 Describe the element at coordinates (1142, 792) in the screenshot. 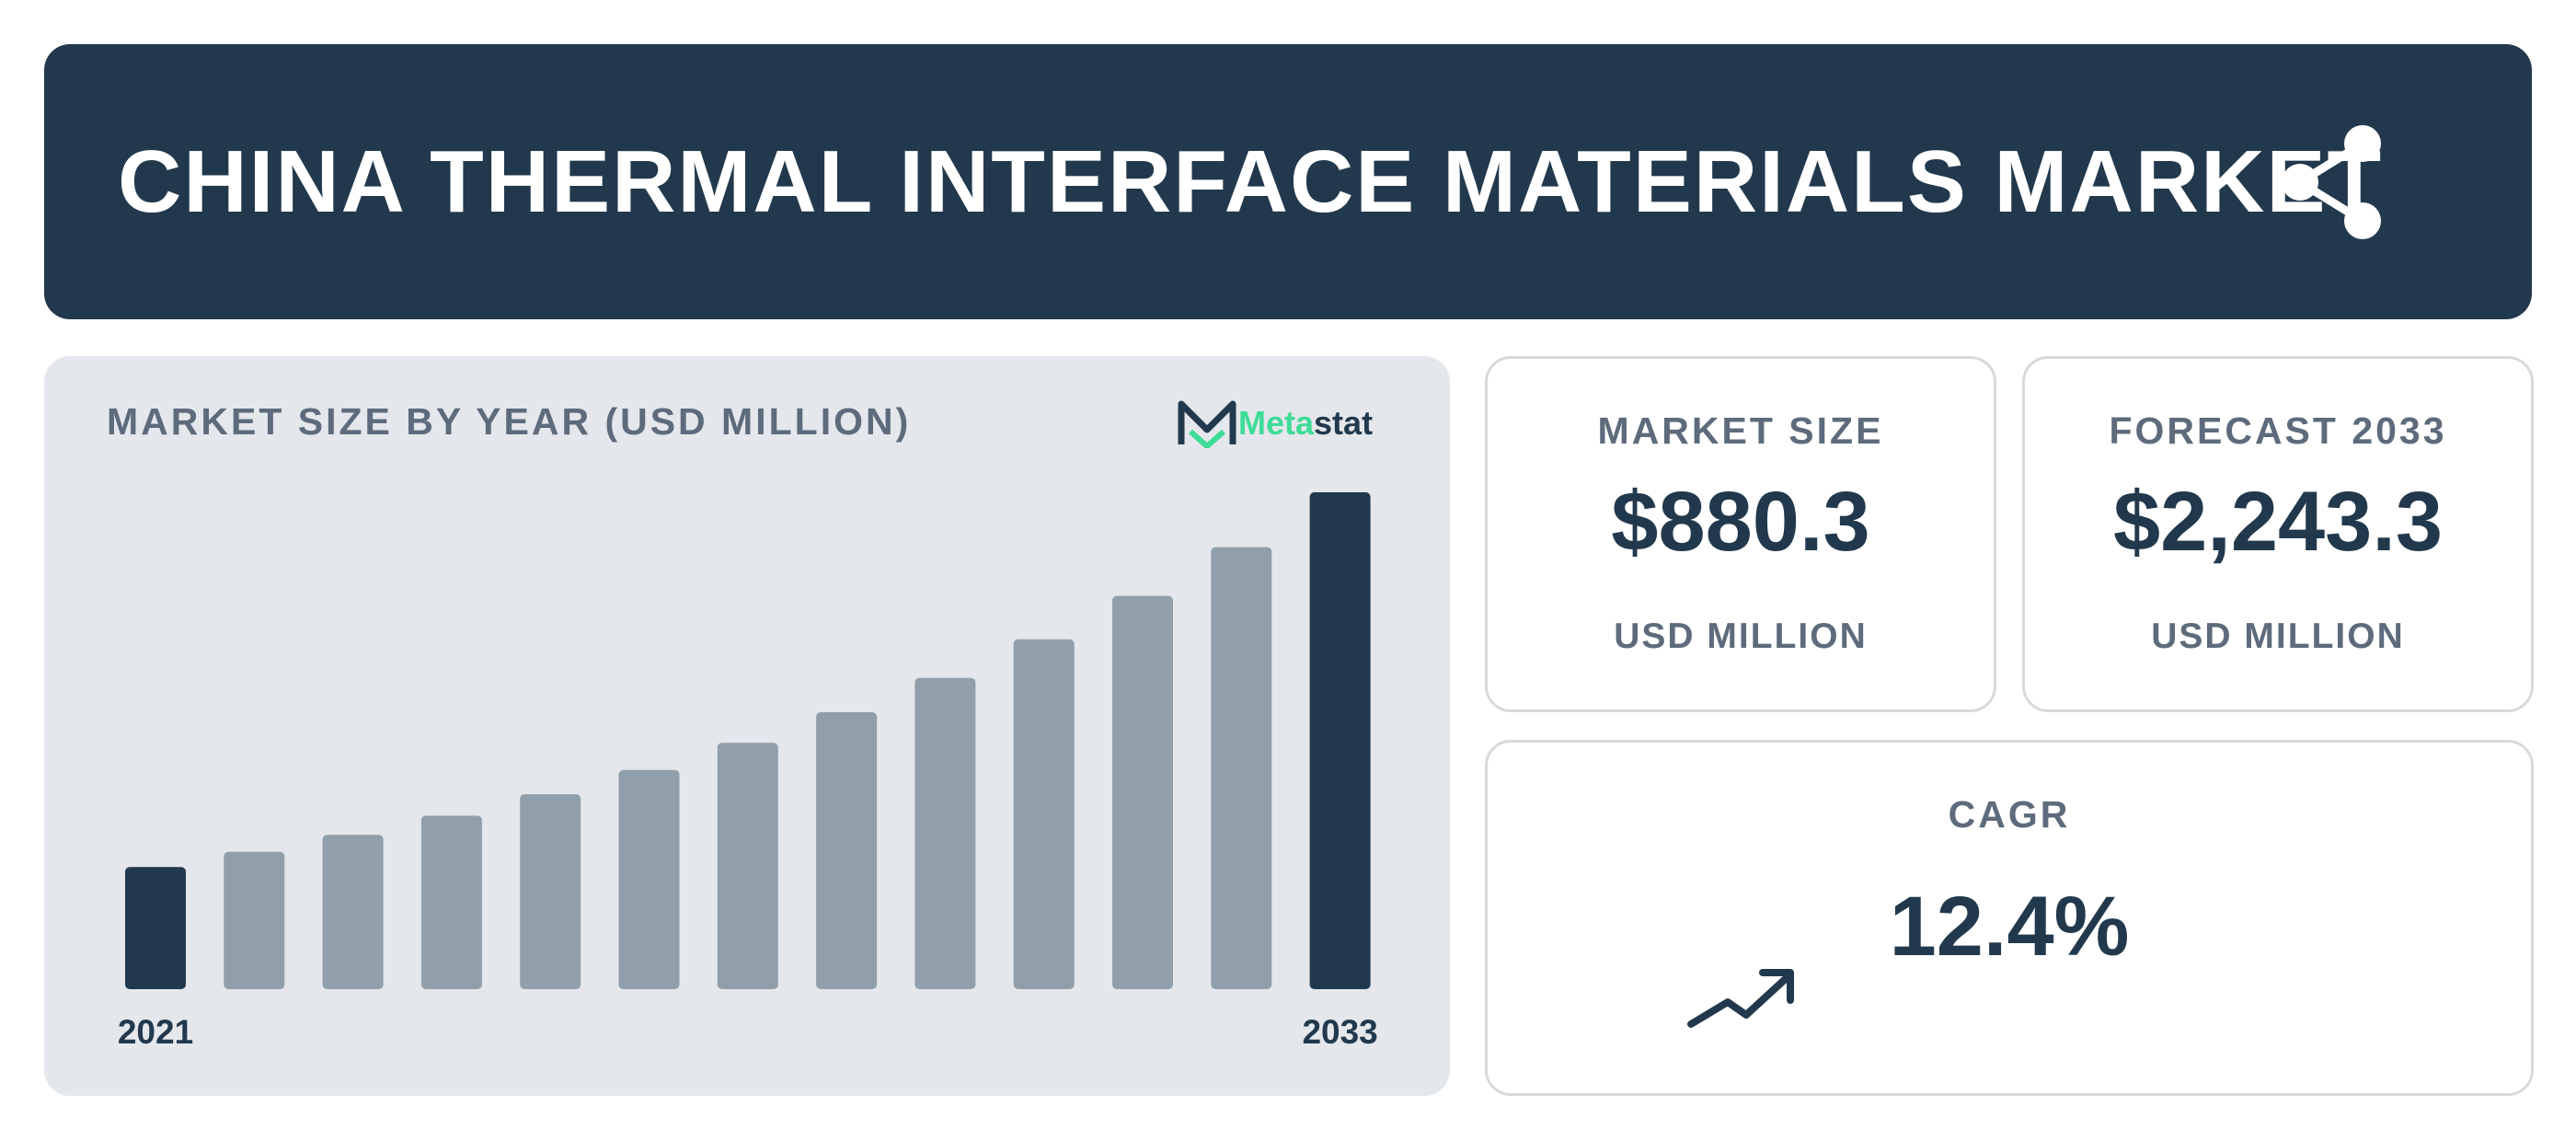

I see `bar-2031` at that location.